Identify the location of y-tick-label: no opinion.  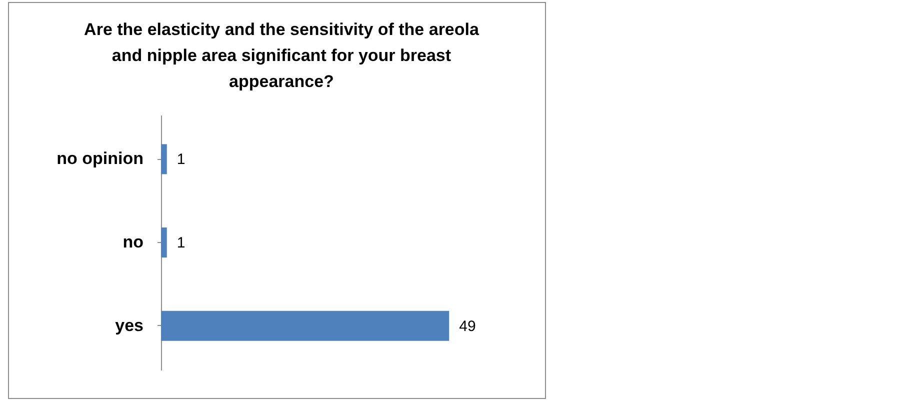
(100, 158).